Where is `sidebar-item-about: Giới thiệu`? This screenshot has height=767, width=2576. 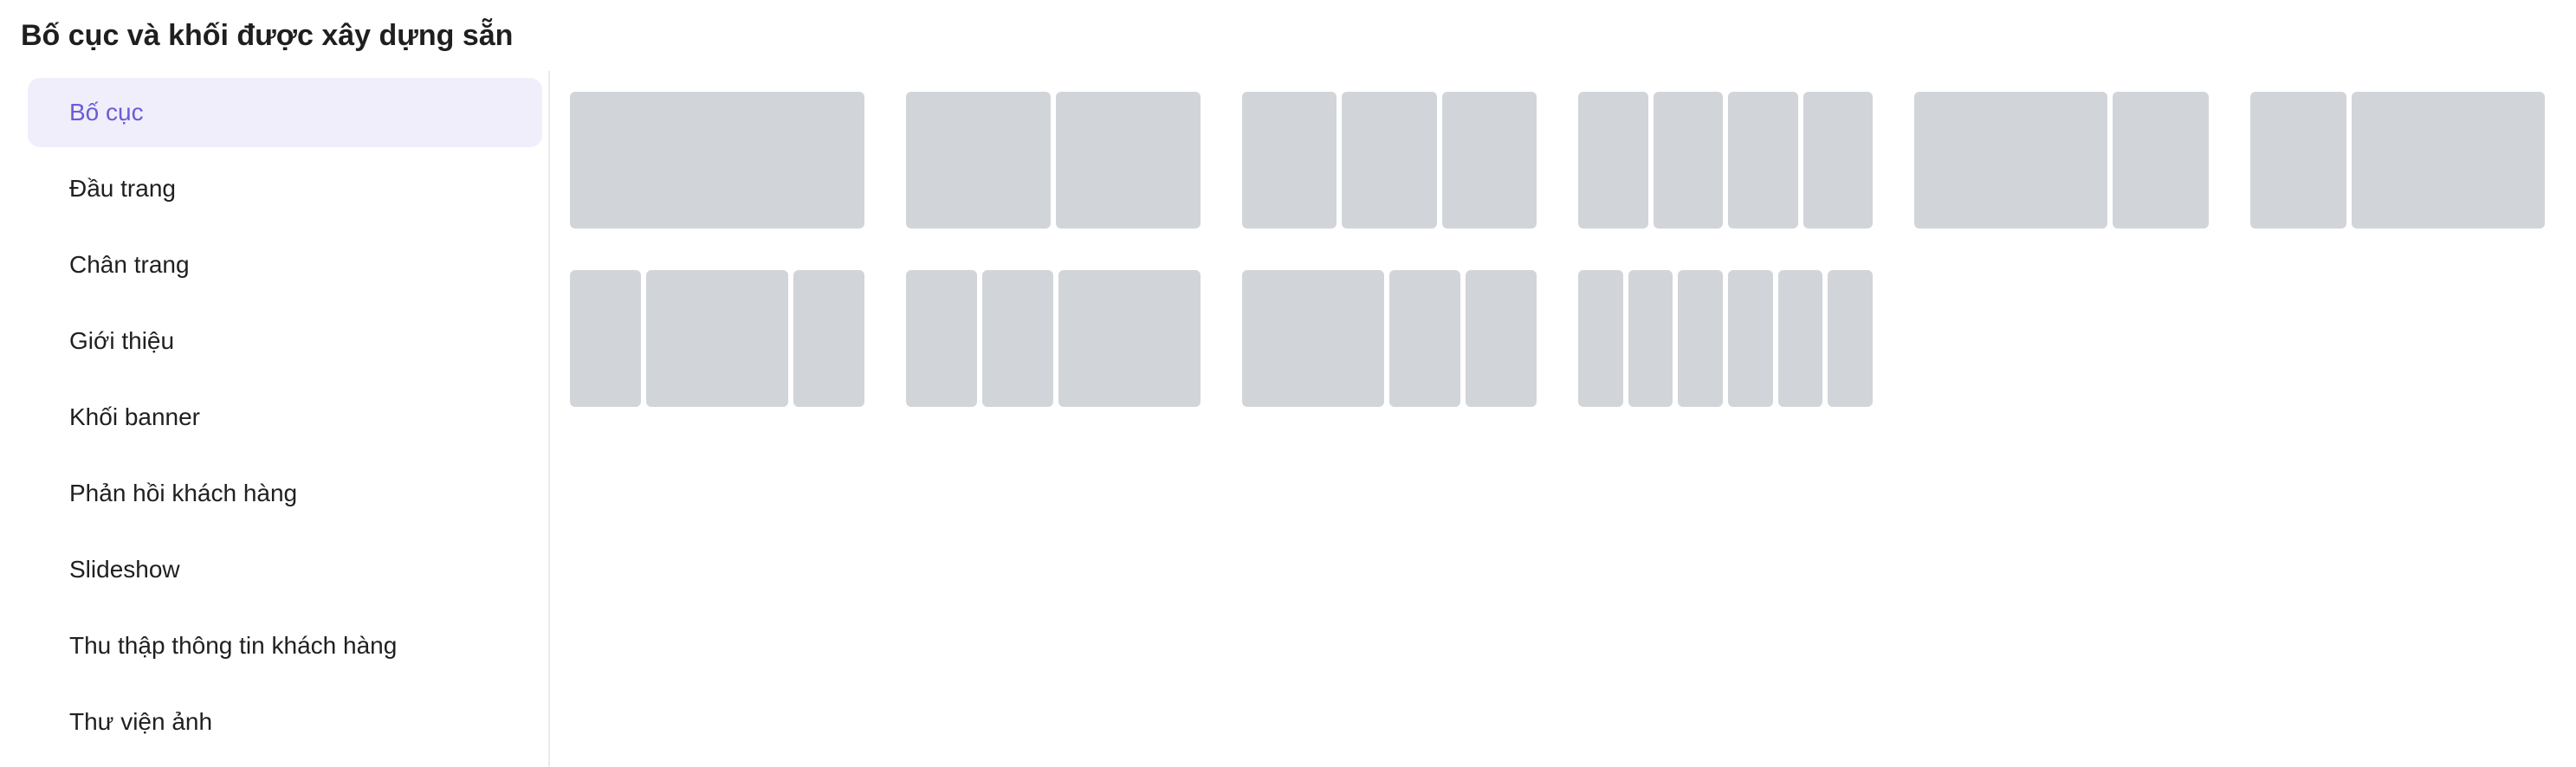 sidebar-item-about: Giới thiệu is located at coordinates (285, 341).